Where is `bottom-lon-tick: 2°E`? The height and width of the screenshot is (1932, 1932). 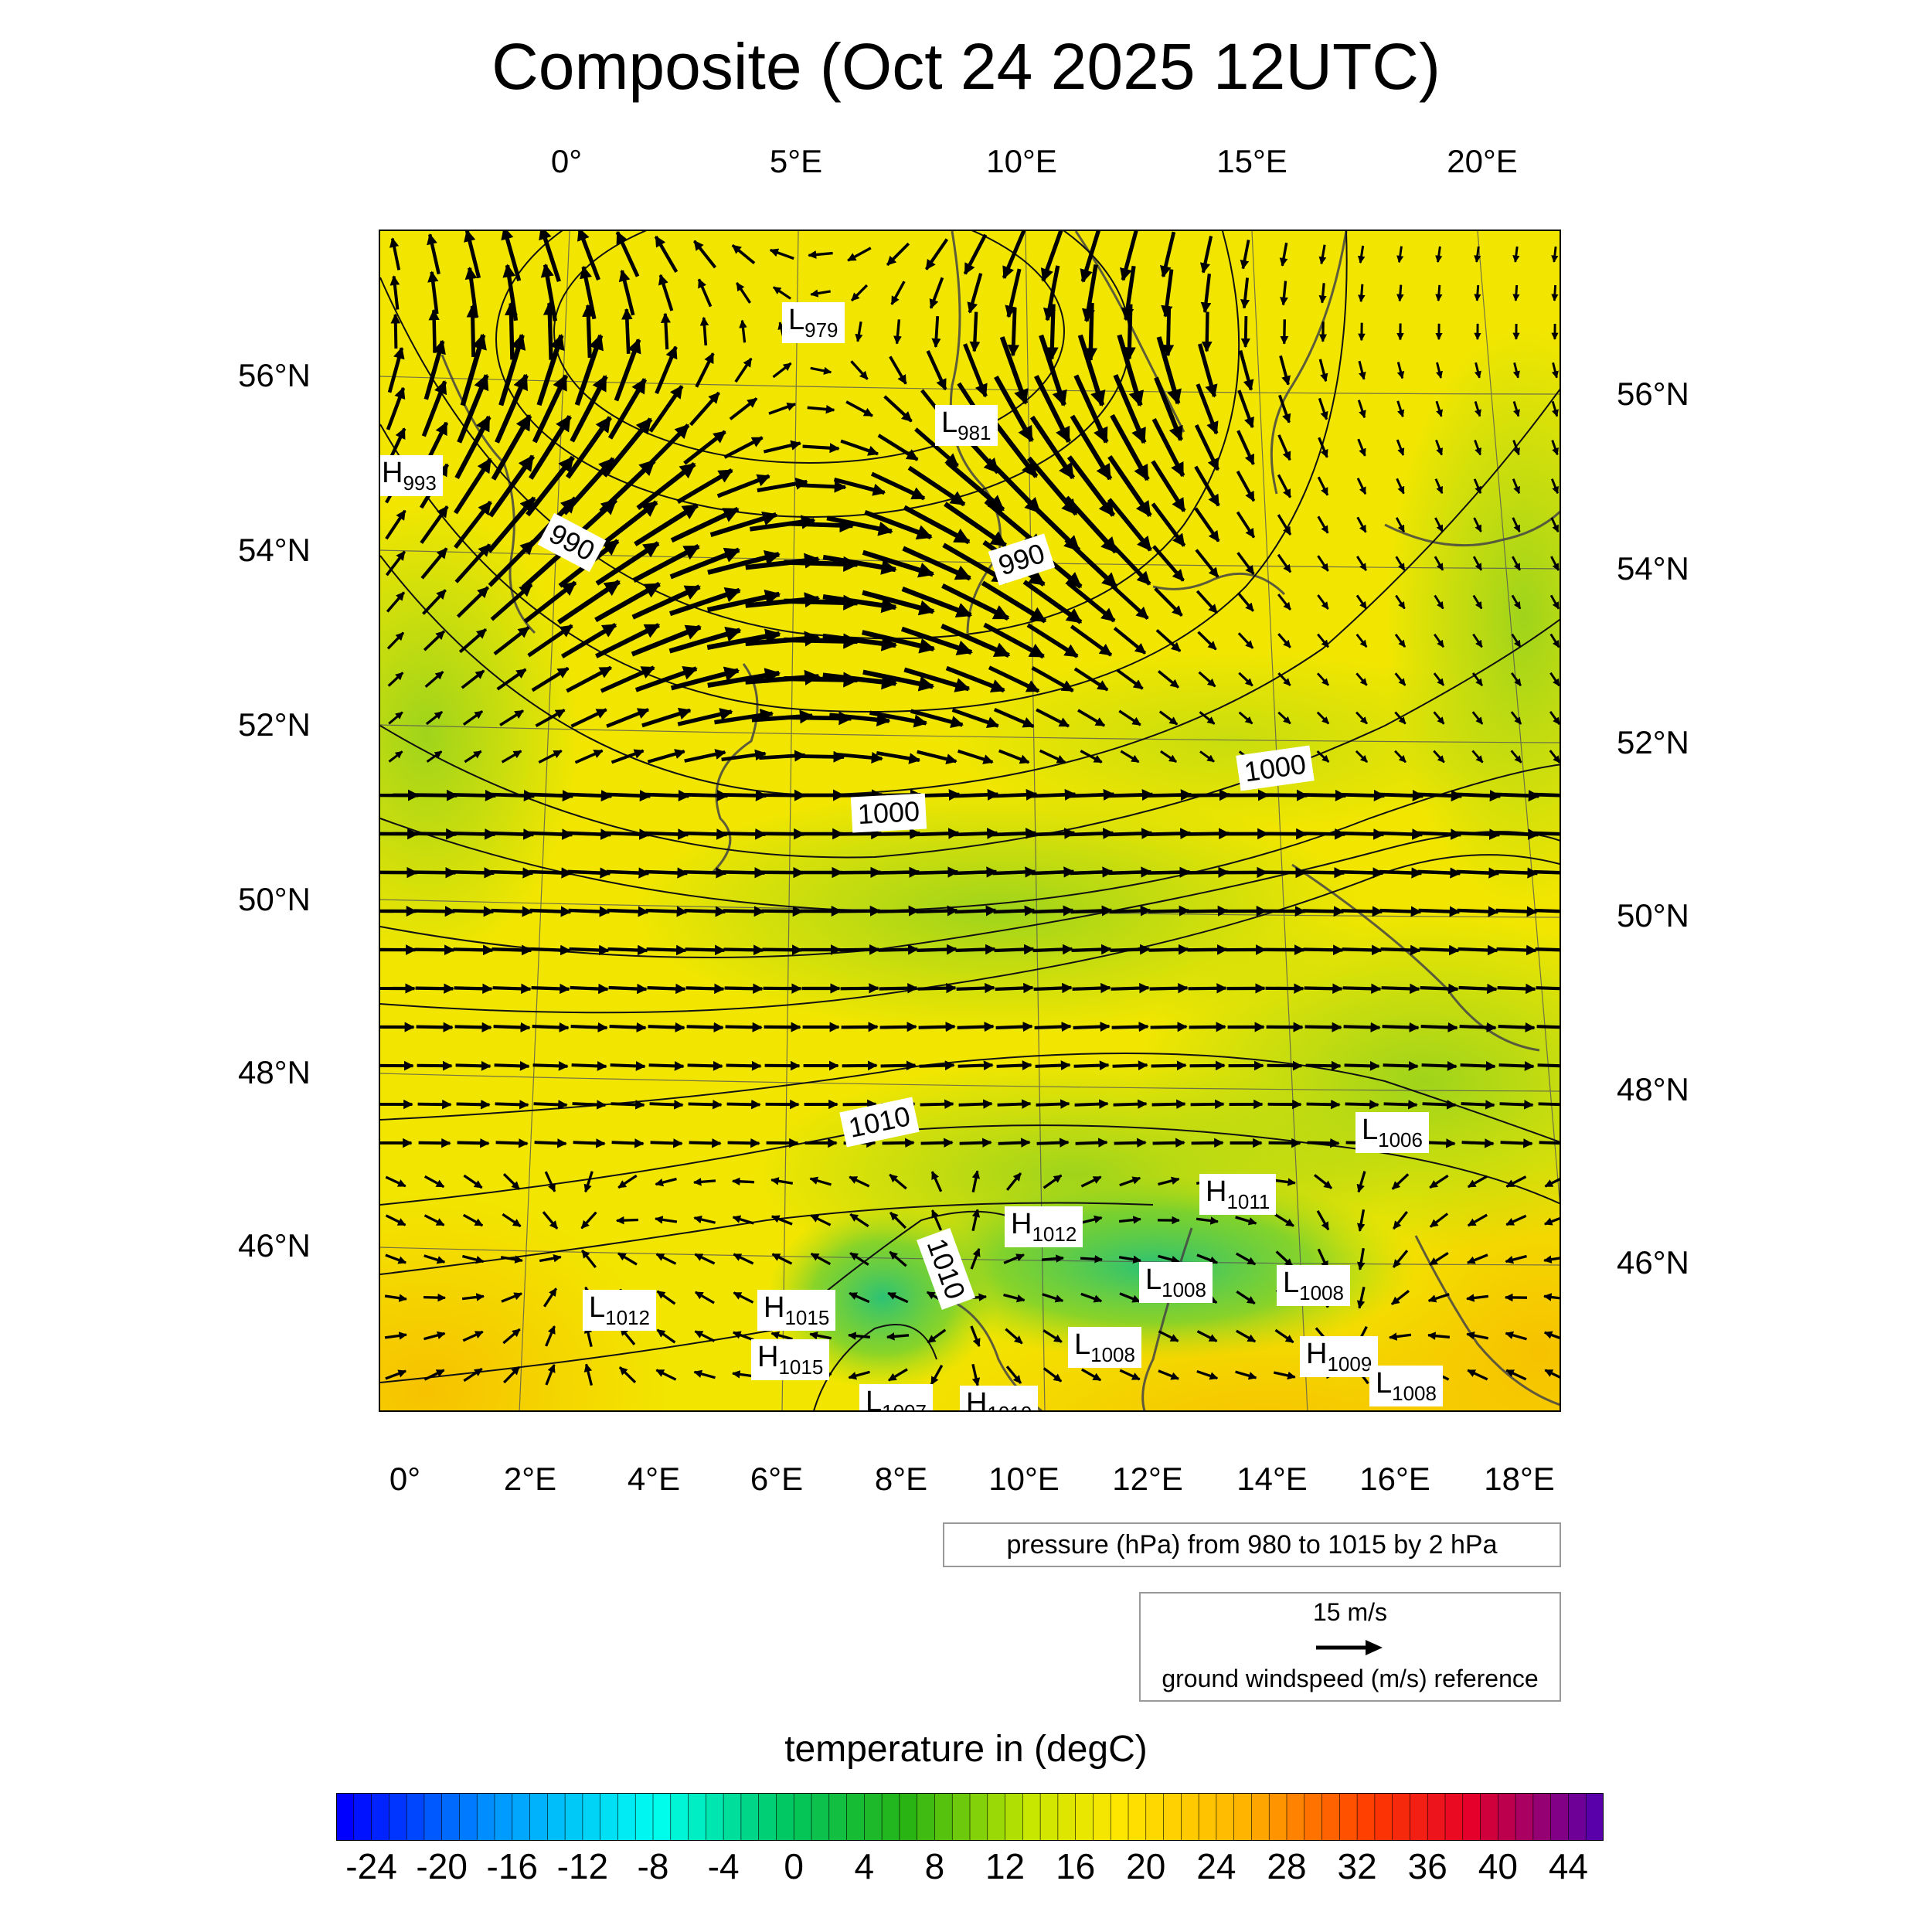
bottom-lon-tick: 2°E is located at coordinates (530, 1479).